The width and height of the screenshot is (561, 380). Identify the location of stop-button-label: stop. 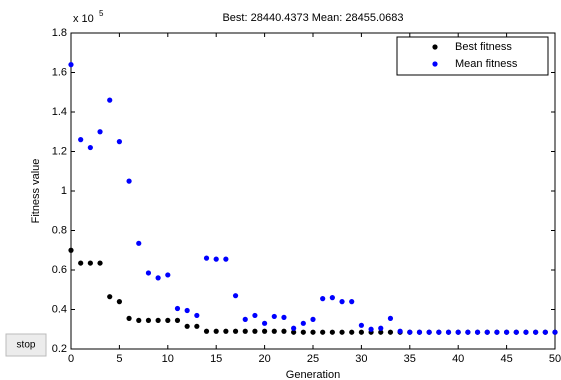
(26, 345).